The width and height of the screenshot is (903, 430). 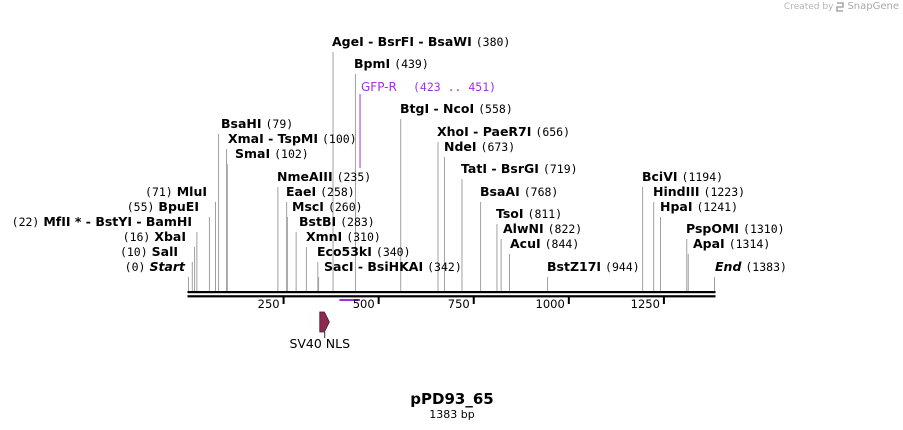 What do you see at coordinates (703, 177) in the screenshot?
I see `site-position: (1194)` at bounding box center [703, 177].